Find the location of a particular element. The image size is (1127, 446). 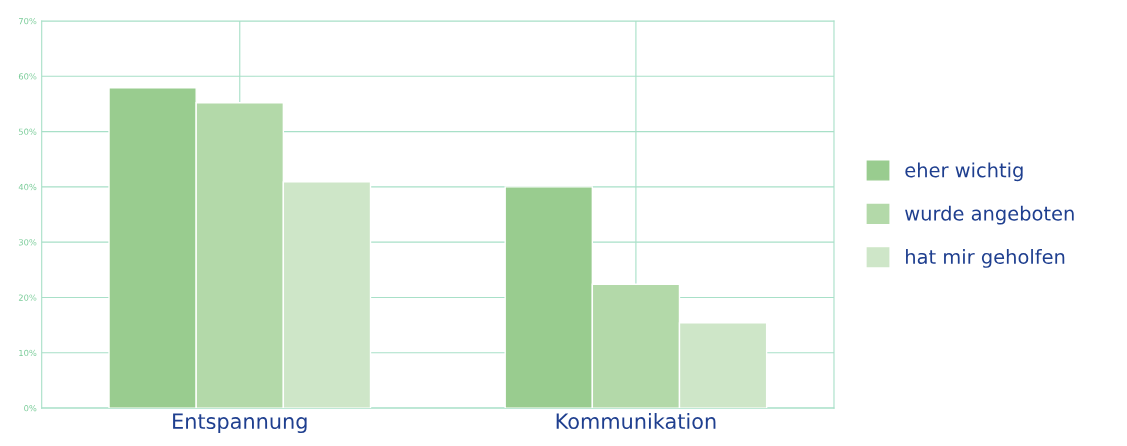

y-tick-label: 0% is located at coordinates (30, 408).